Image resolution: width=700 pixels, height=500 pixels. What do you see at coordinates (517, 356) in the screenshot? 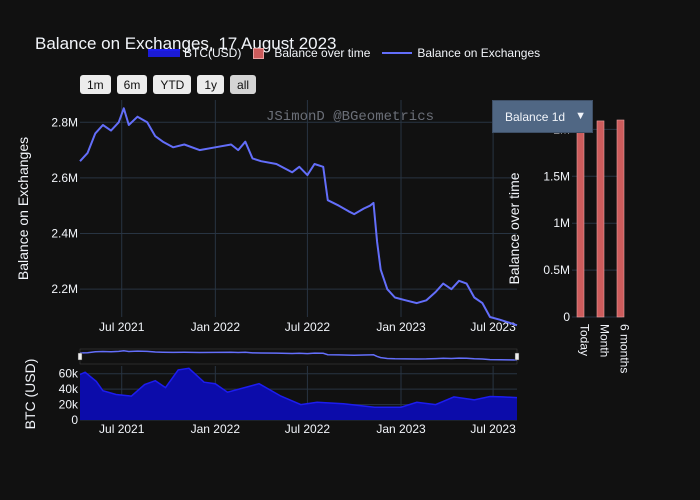
I see `slider-handle-right` at bounding box center [517, 356].